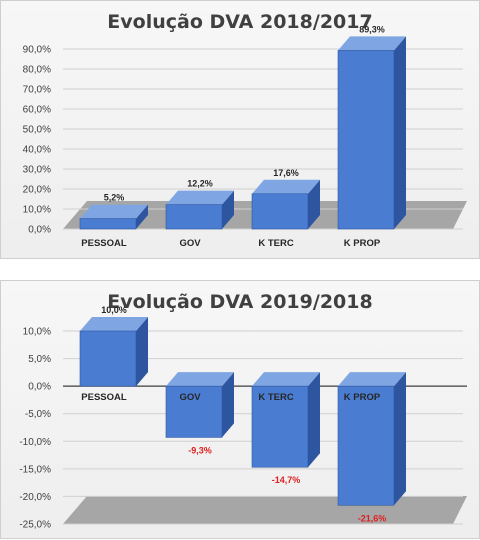 This screenshot has width=480, height=540. I want to click on y-tick-label: 90,0%, so click(37, 50).